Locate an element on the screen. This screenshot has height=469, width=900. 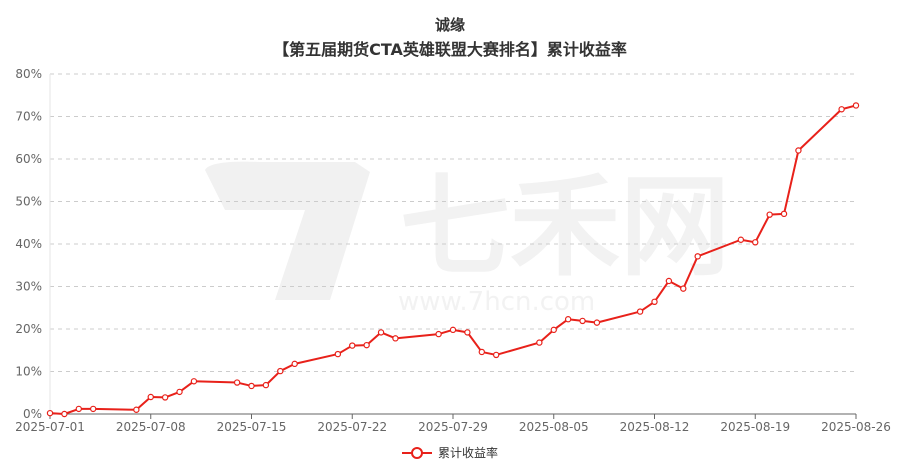
x-tick-label: 2025-08-26 is located at coordinates (856, 427).